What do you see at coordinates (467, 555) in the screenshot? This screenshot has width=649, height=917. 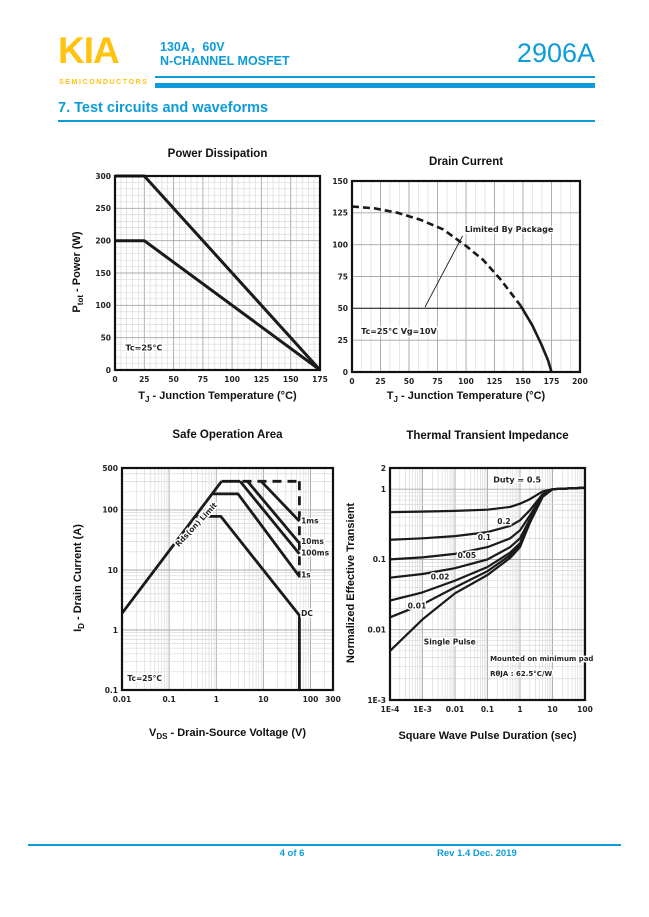 I see `svg-text: 0.05` at bounding box center [467, 555].